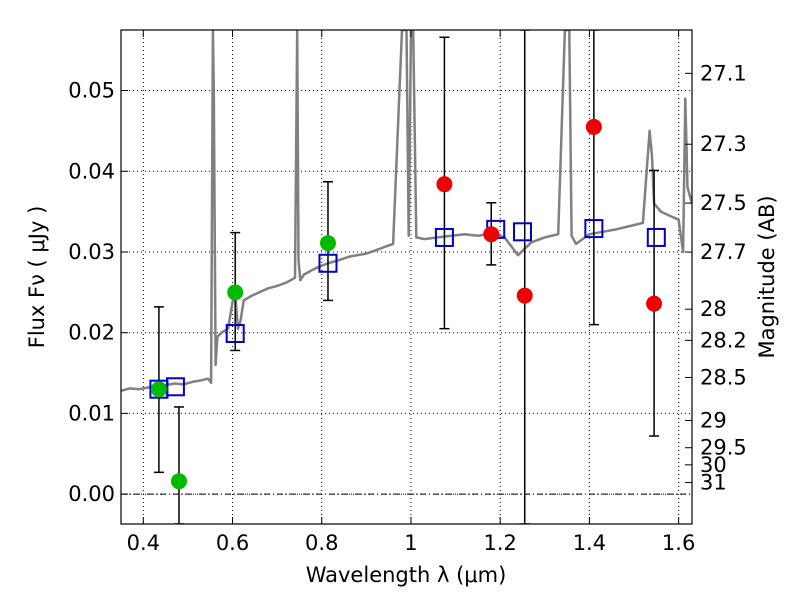 This screenshot has width=800, height=600. Describe the element at coordinates (410, 543) in the screenshot. I see `x-tick-label: 1` at that location.